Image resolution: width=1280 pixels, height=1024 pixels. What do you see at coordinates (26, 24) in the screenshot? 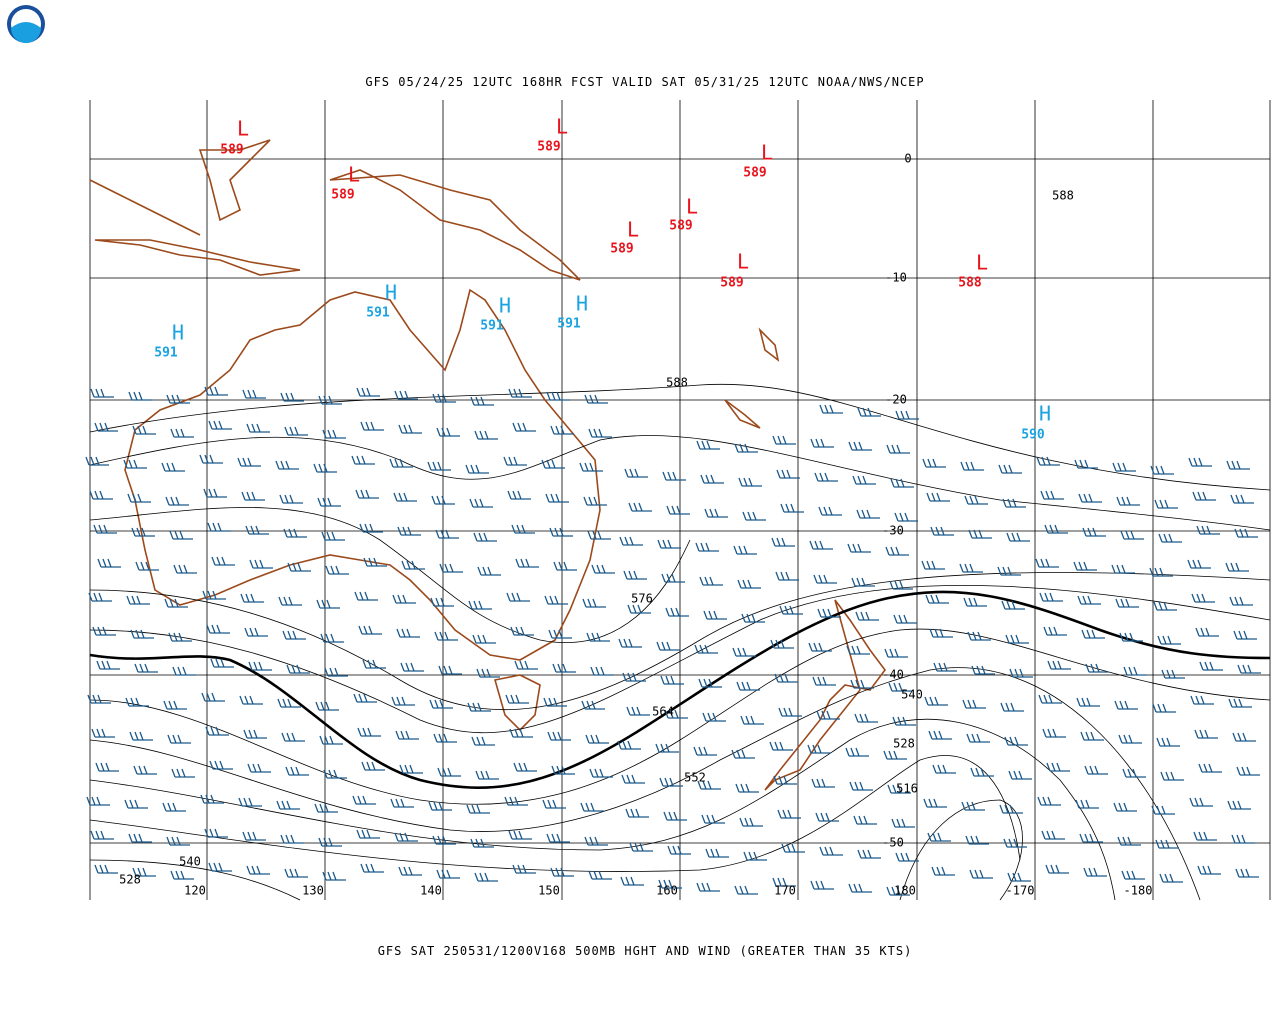
I see `noaa-logo` at bounding box center [26, 24].